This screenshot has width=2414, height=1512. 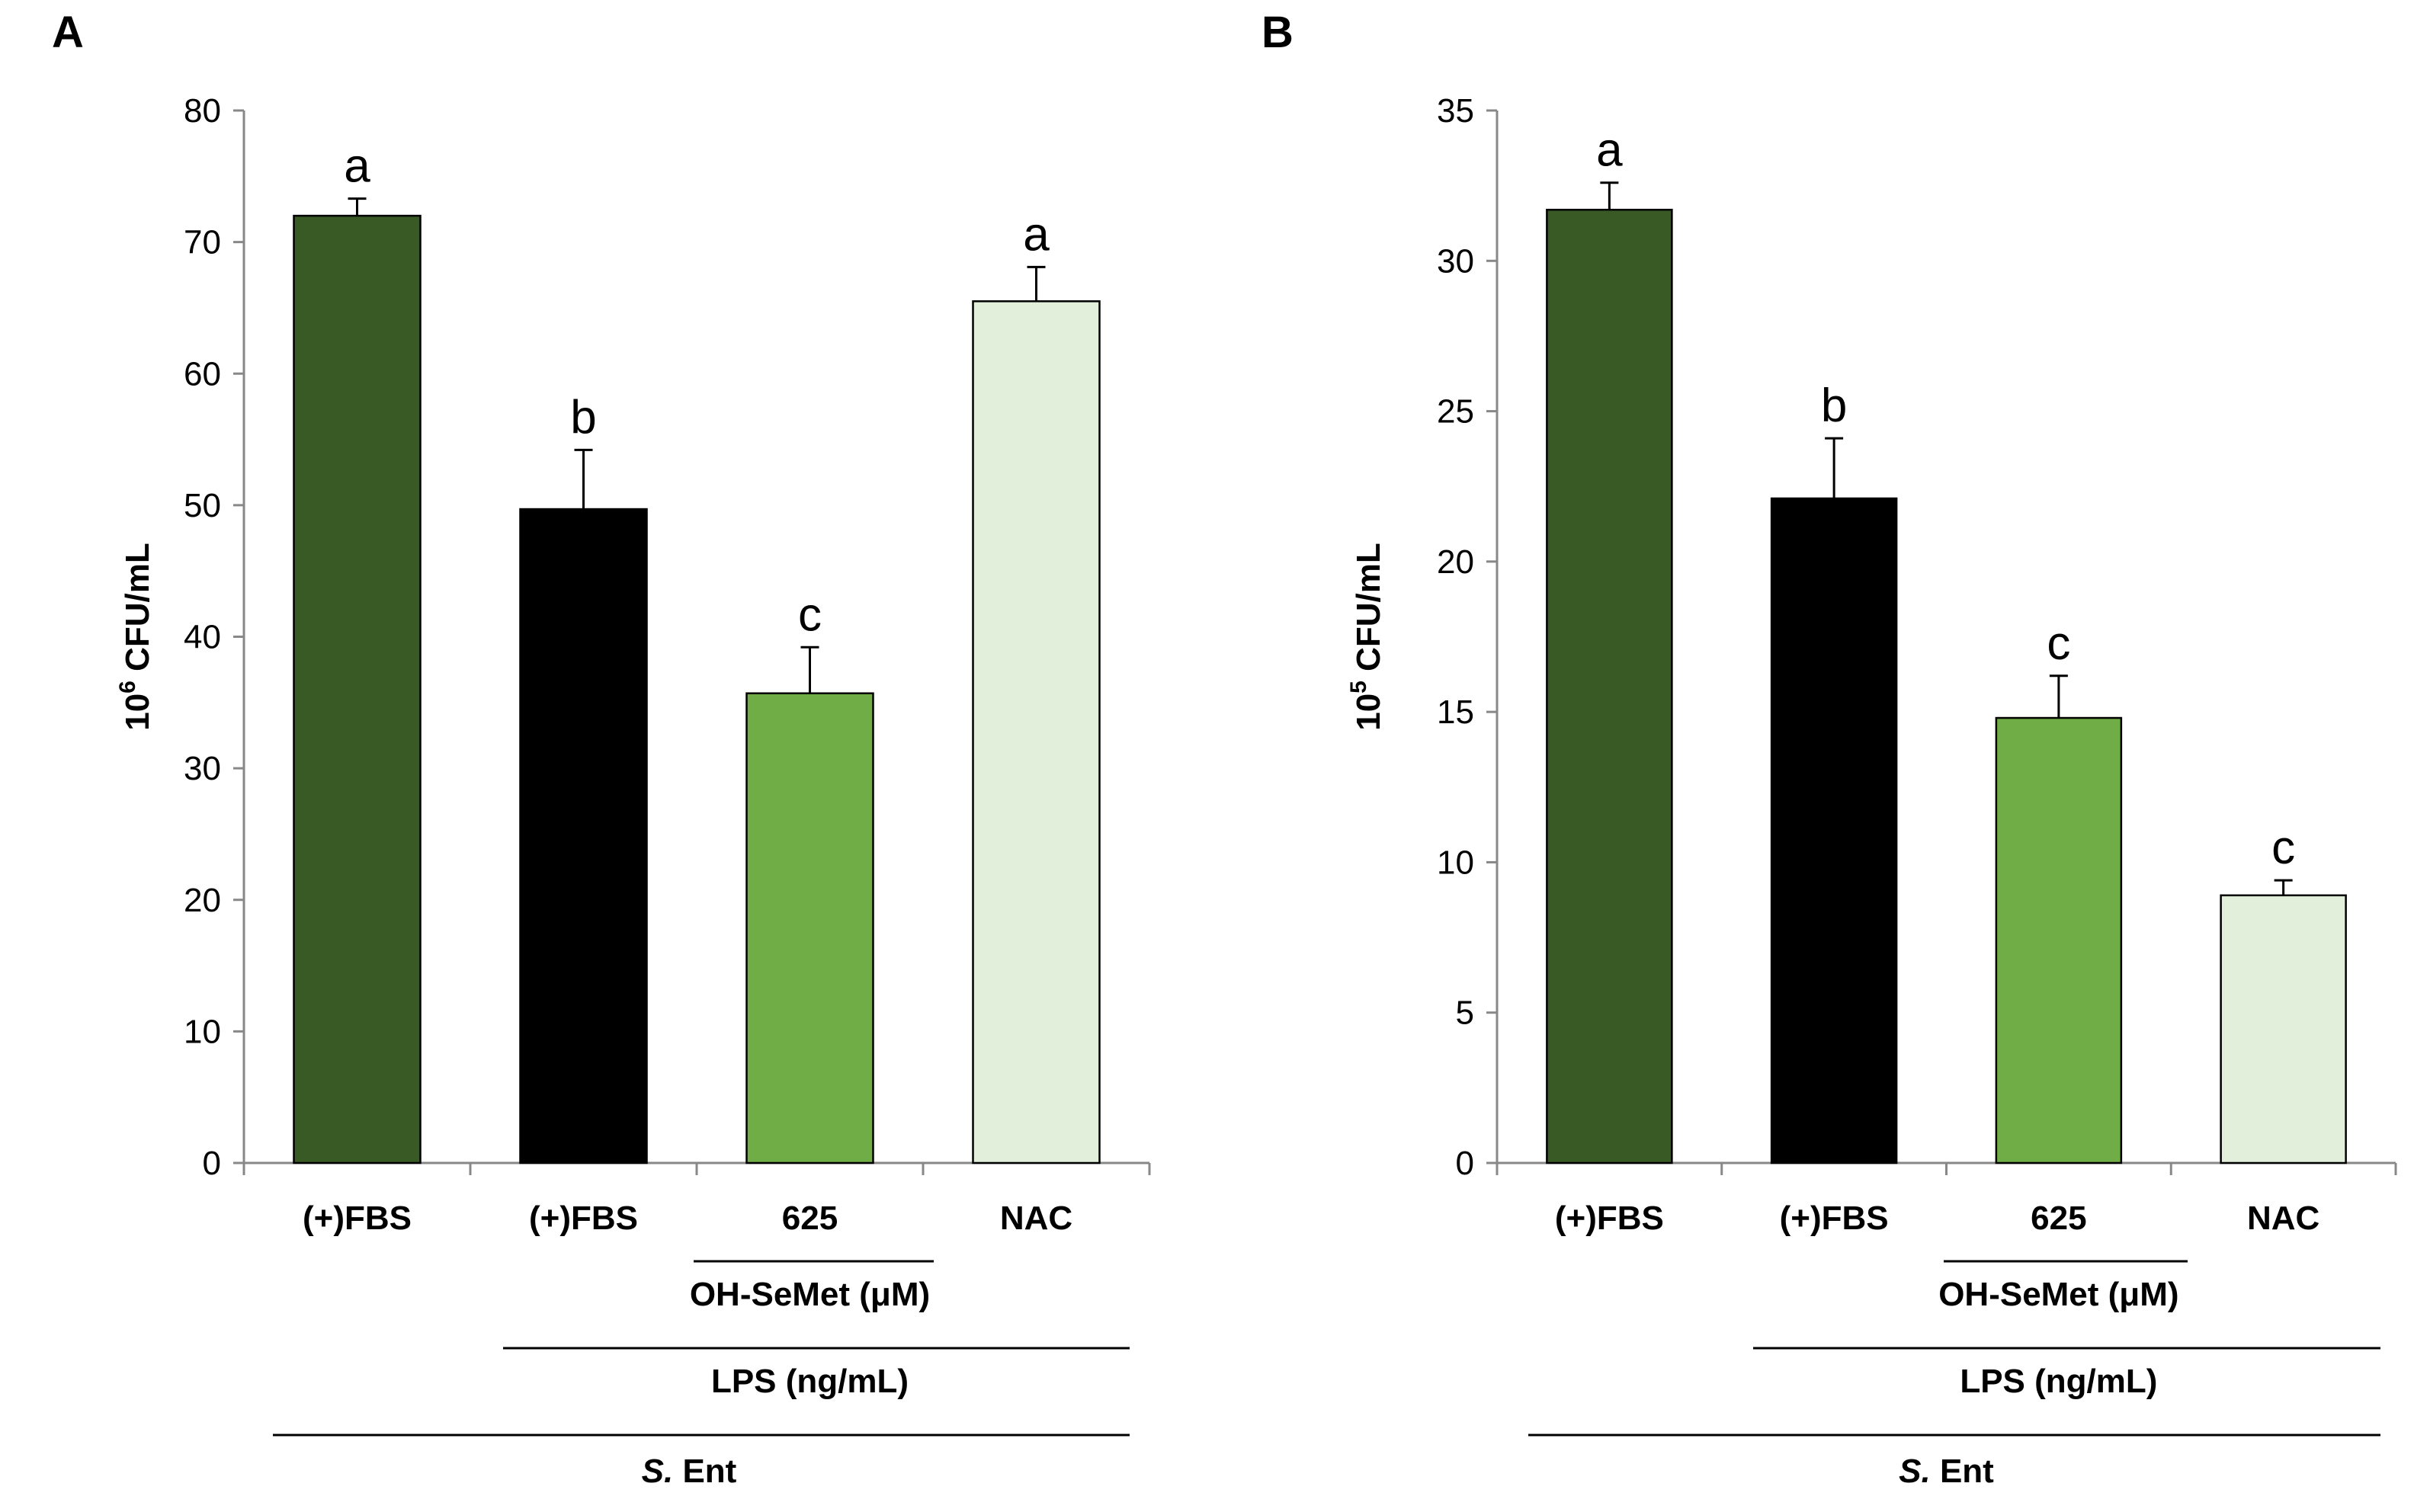 What do you see at coordinates (202, 505) in the screenshot?
I see `y-tick-label: 50` at bounding box center [202, 505].